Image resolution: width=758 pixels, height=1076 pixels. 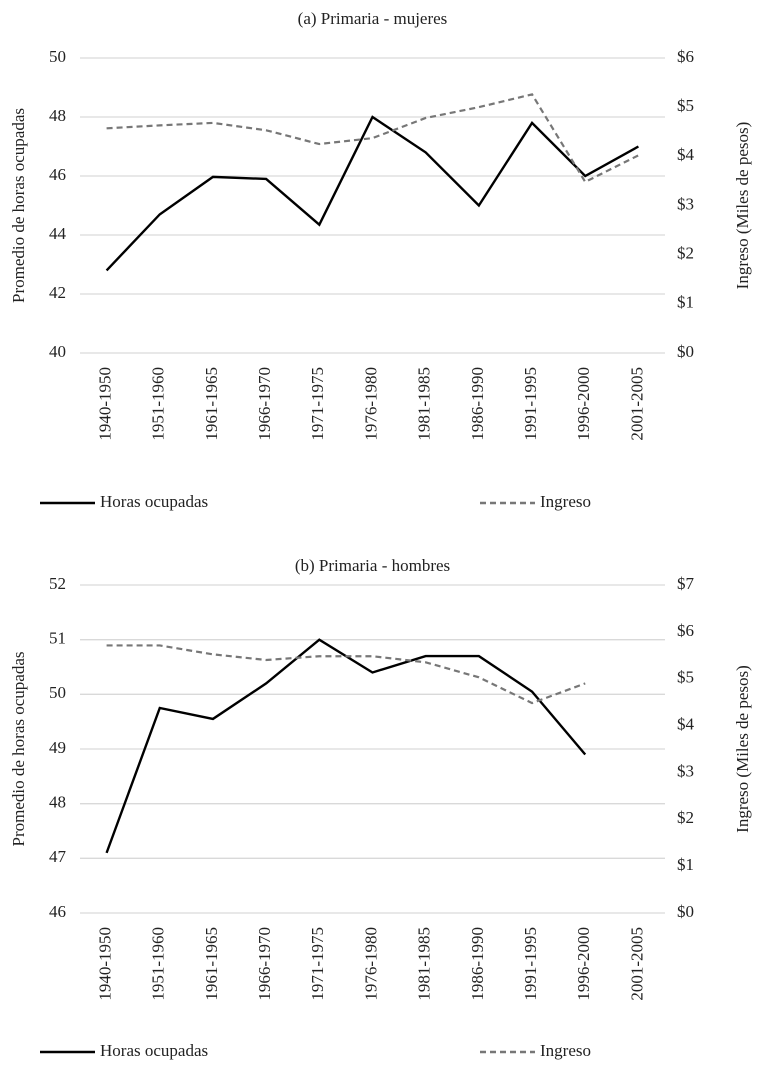 What do you see at coordinates (58, 233) in the screenshot?
I see `y-tick-label: 44` at bounding box center [58, 233].